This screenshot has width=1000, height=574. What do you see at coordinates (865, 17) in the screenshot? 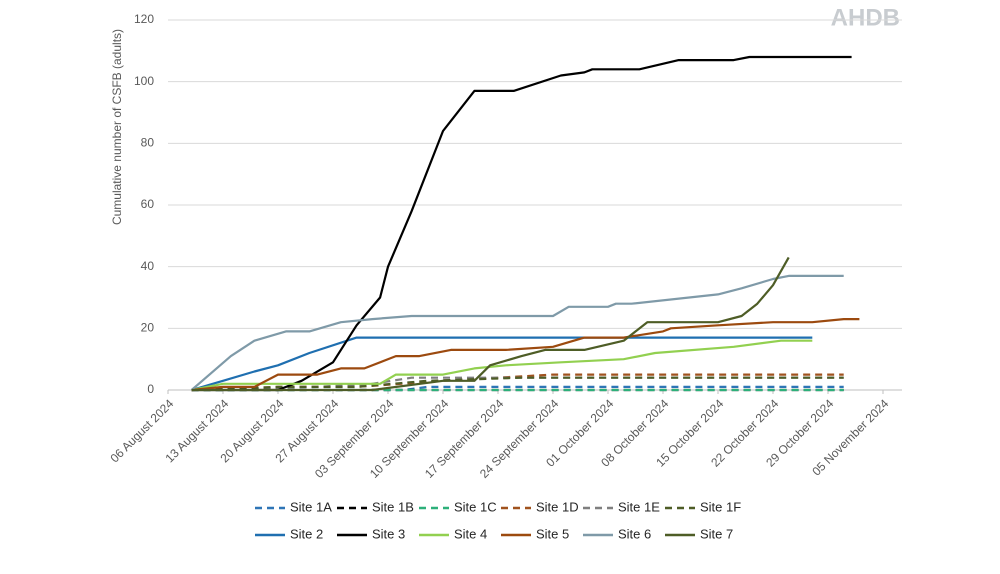
I see `logo: AHDB` at bounding box center [865, 17].